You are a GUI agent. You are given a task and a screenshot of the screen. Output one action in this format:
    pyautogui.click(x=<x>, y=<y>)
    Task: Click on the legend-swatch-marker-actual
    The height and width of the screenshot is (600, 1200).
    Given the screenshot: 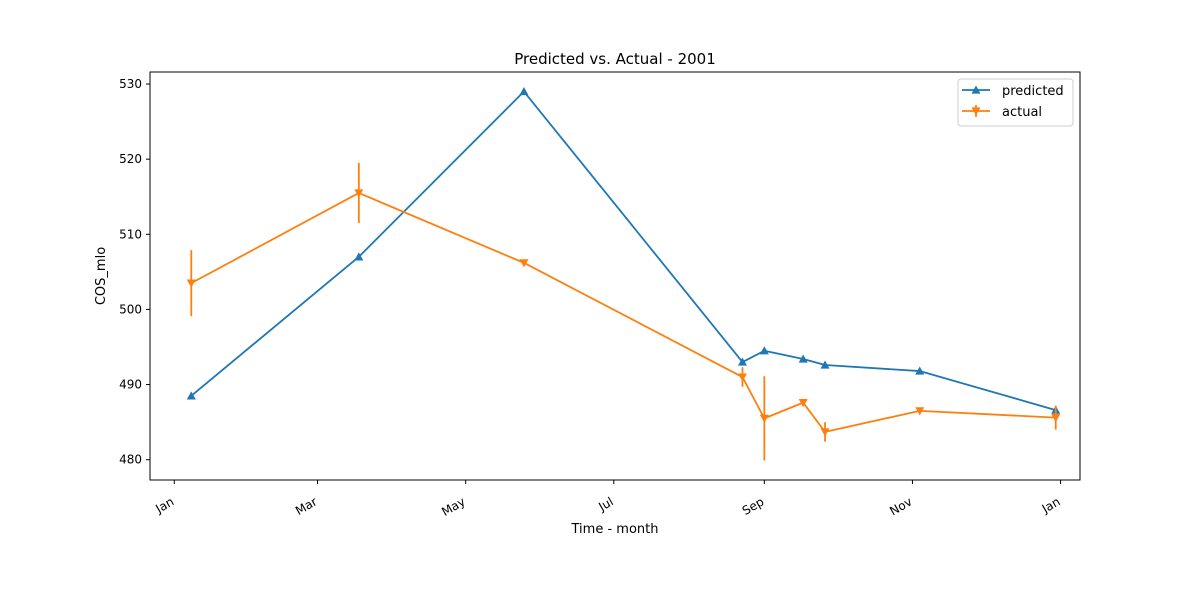 What is the action you would take?
    pyautogui.click(x=976, y=111)
    